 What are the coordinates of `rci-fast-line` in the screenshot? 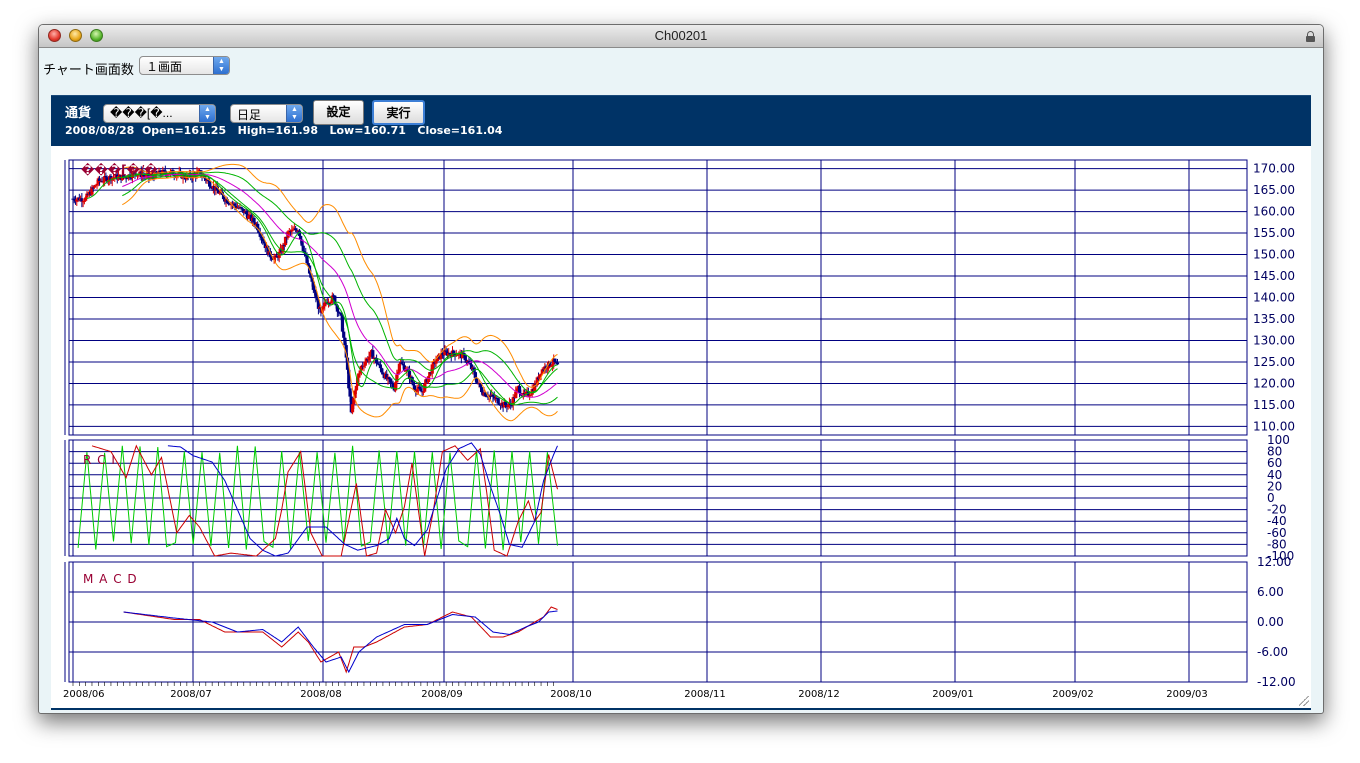 It's located at (317, 498).